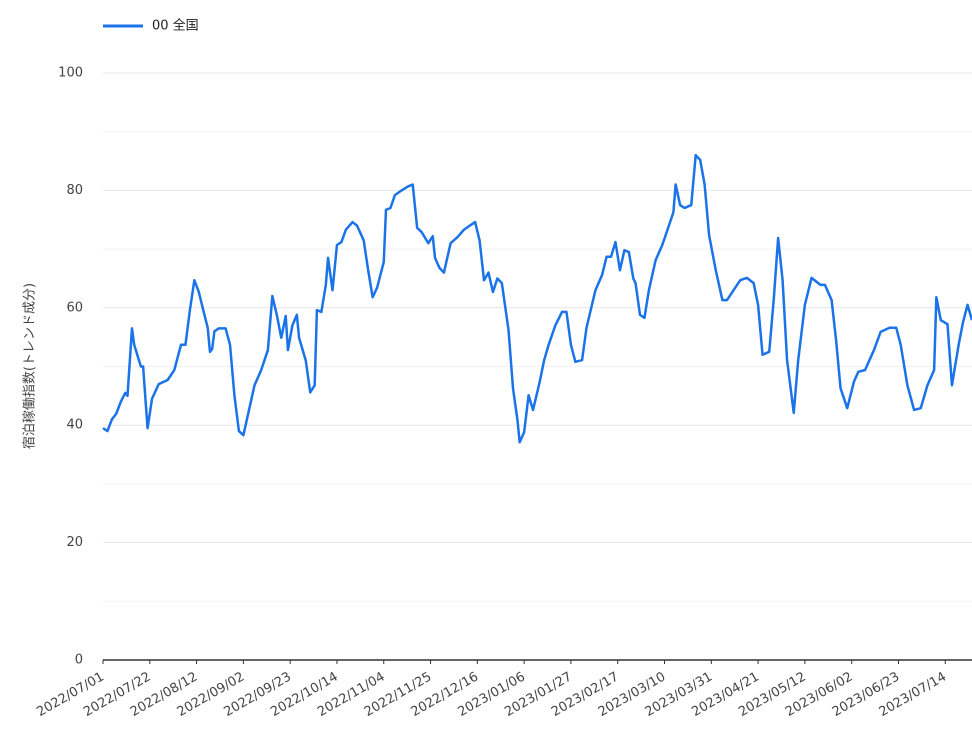 The width and height of the screenshot is (972, 749). What do you see at coordinates (175, 26) in the screenshot?
I see `legend-label: 00 全国` at bounding box center [175, 26].